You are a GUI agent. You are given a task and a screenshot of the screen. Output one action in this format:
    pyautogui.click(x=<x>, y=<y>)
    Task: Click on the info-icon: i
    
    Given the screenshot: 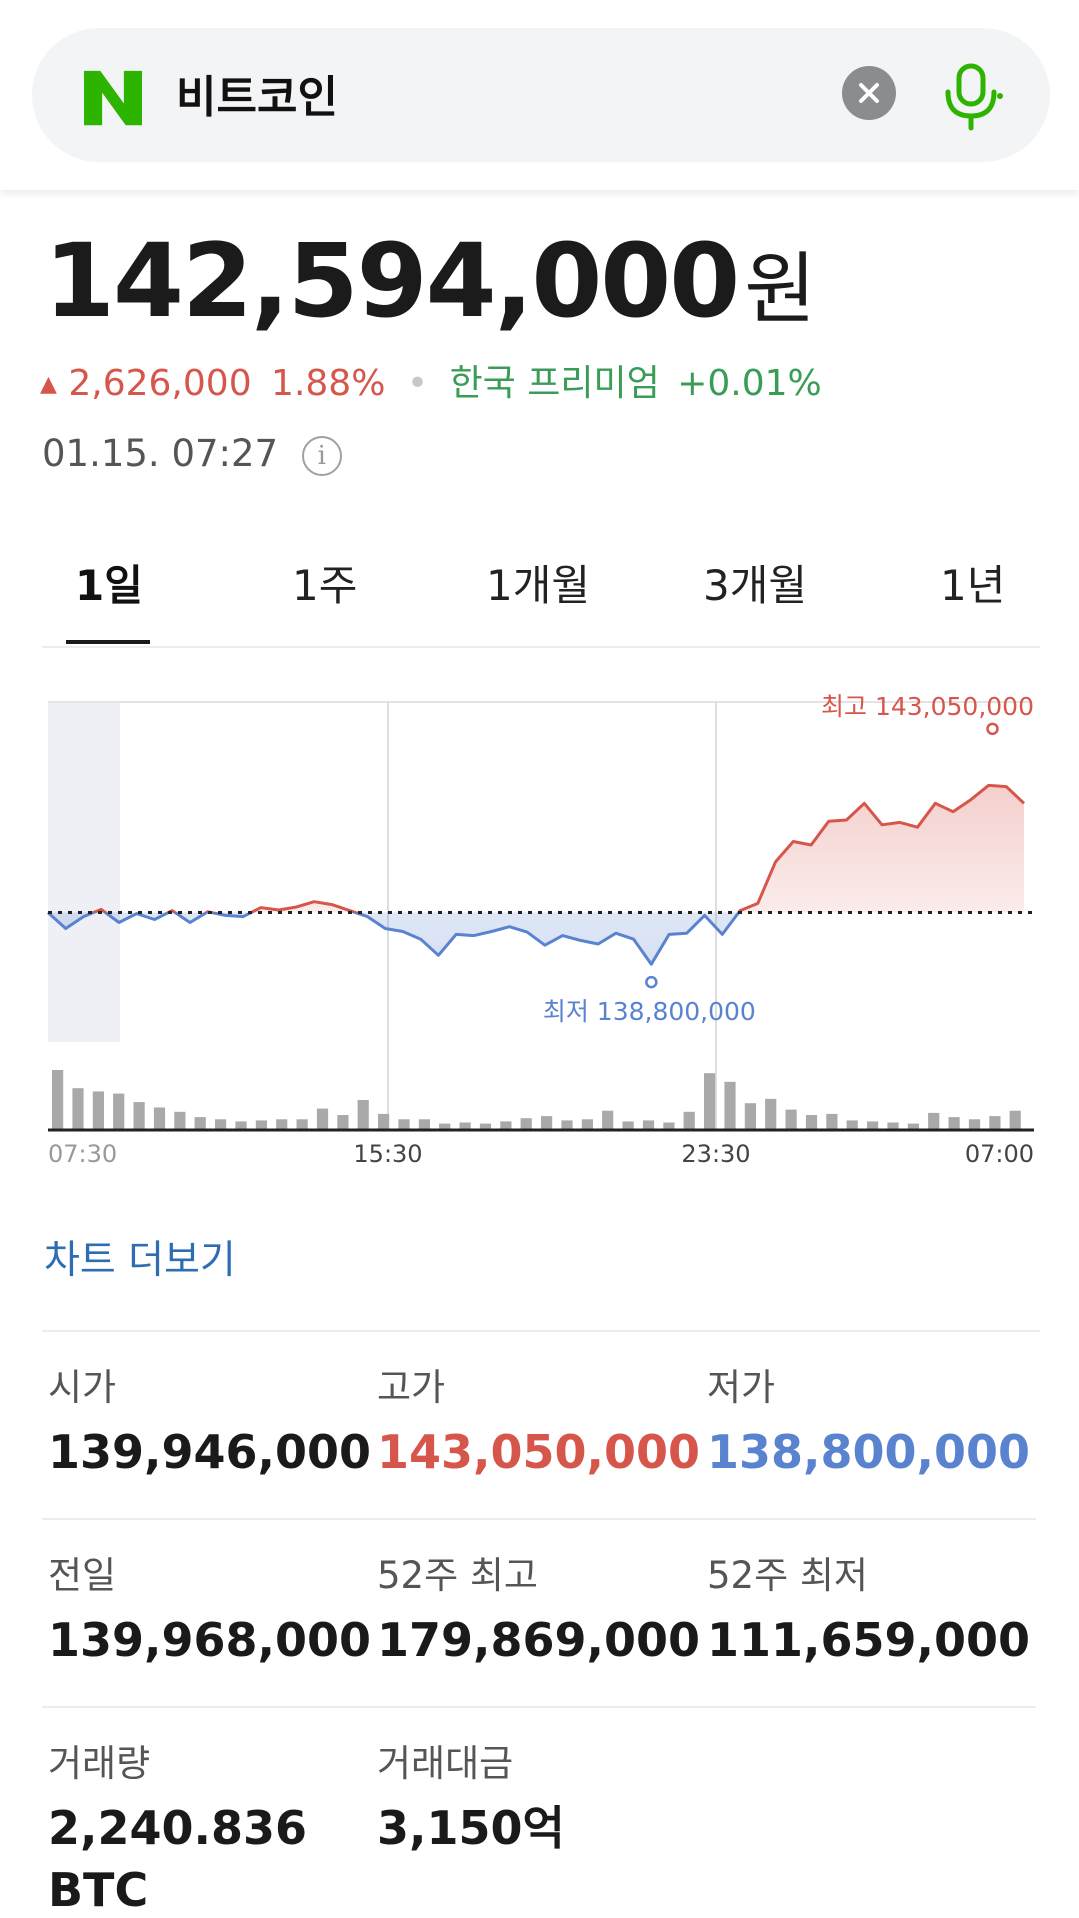 What is the action you would take?
    pyautogui.click(x=321, y=455)
    